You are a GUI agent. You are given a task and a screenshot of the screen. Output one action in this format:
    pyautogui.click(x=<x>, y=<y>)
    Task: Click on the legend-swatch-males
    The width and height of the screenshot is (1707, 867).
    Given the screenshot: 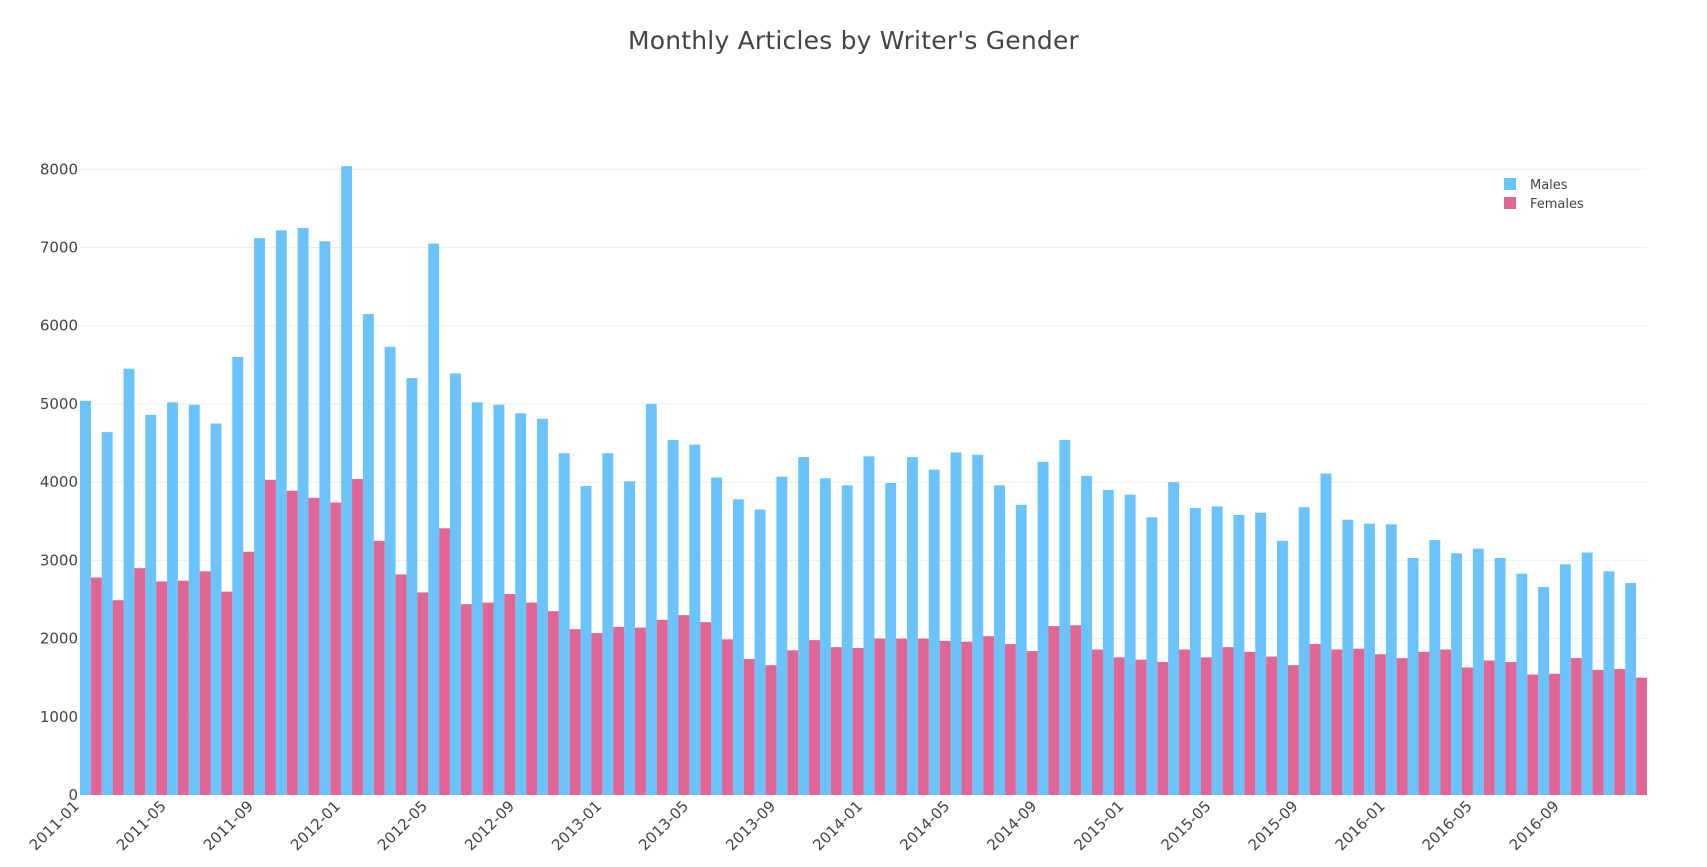 What is the action you would take?
    pyautogui.click(x=1510, y=184)
    